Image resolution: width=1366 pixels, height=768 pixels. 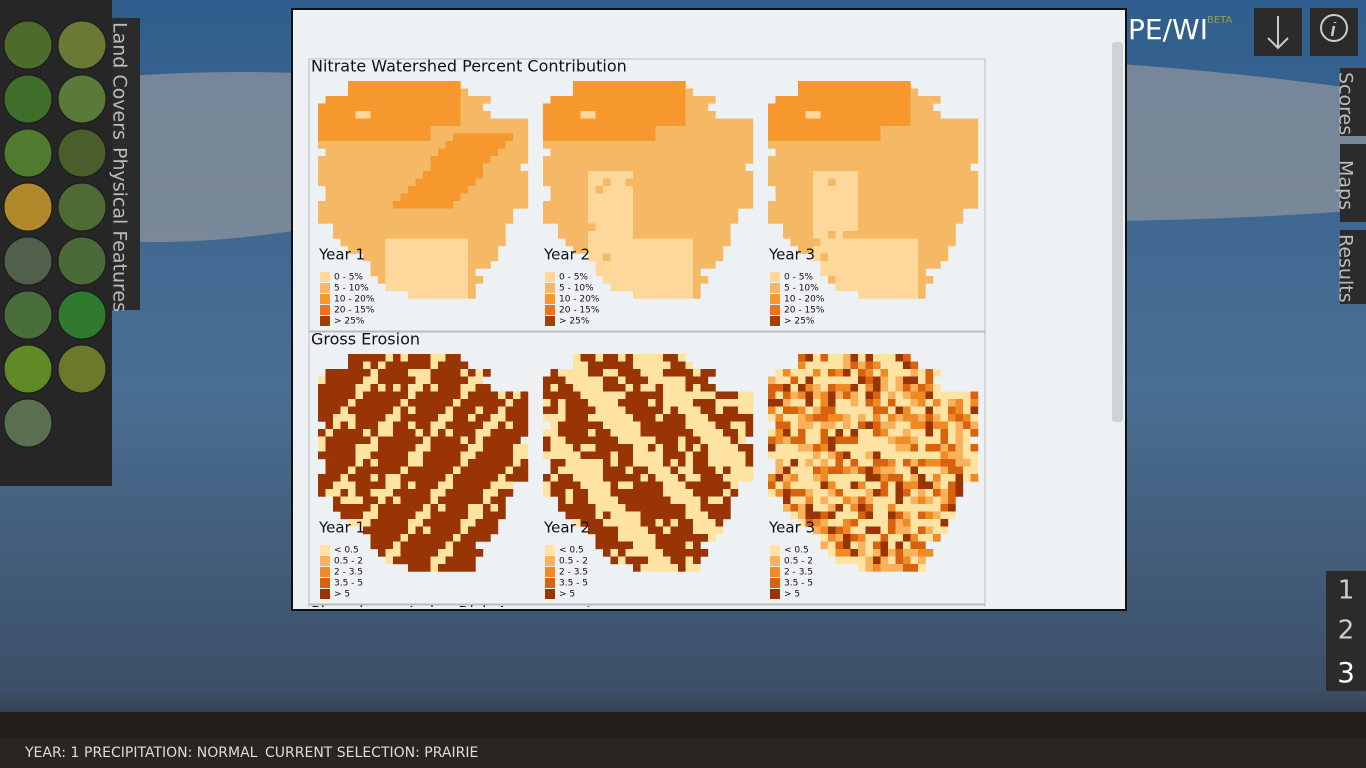 What do you see at coordinates (1346, 268) in the screenshot?
I see `tab-results: Results` at bounding box center [1346, 268].